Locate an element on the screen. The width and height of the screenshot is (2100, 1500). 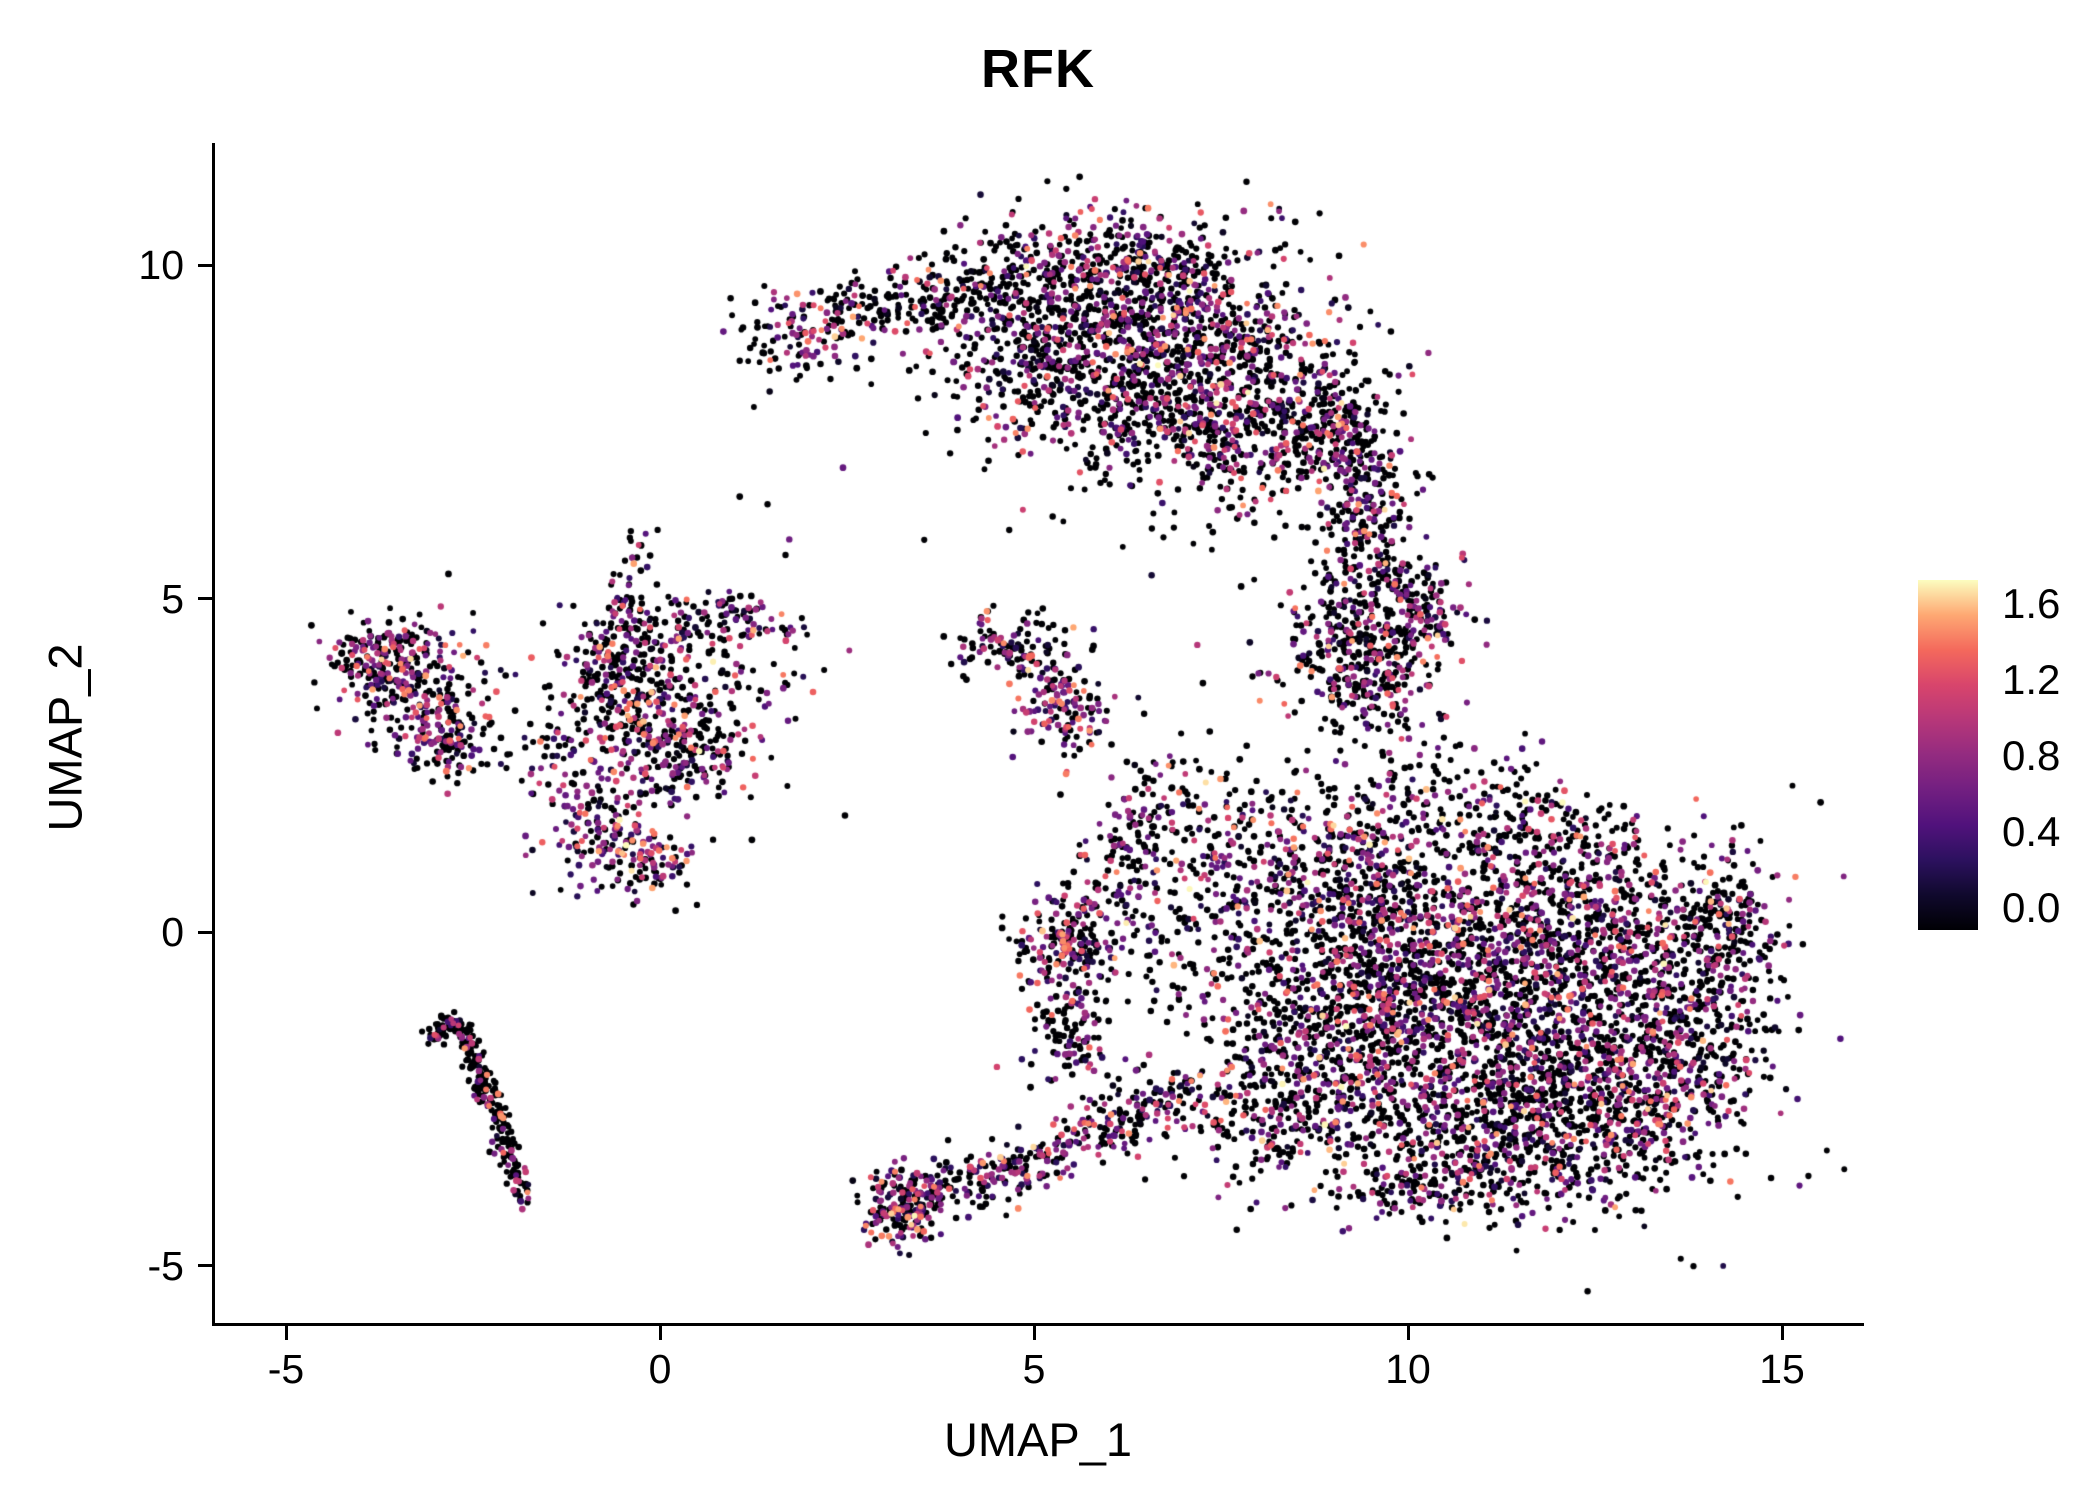
colorbar-tick-label: 1.2 is located at coordinates (2031, 679).